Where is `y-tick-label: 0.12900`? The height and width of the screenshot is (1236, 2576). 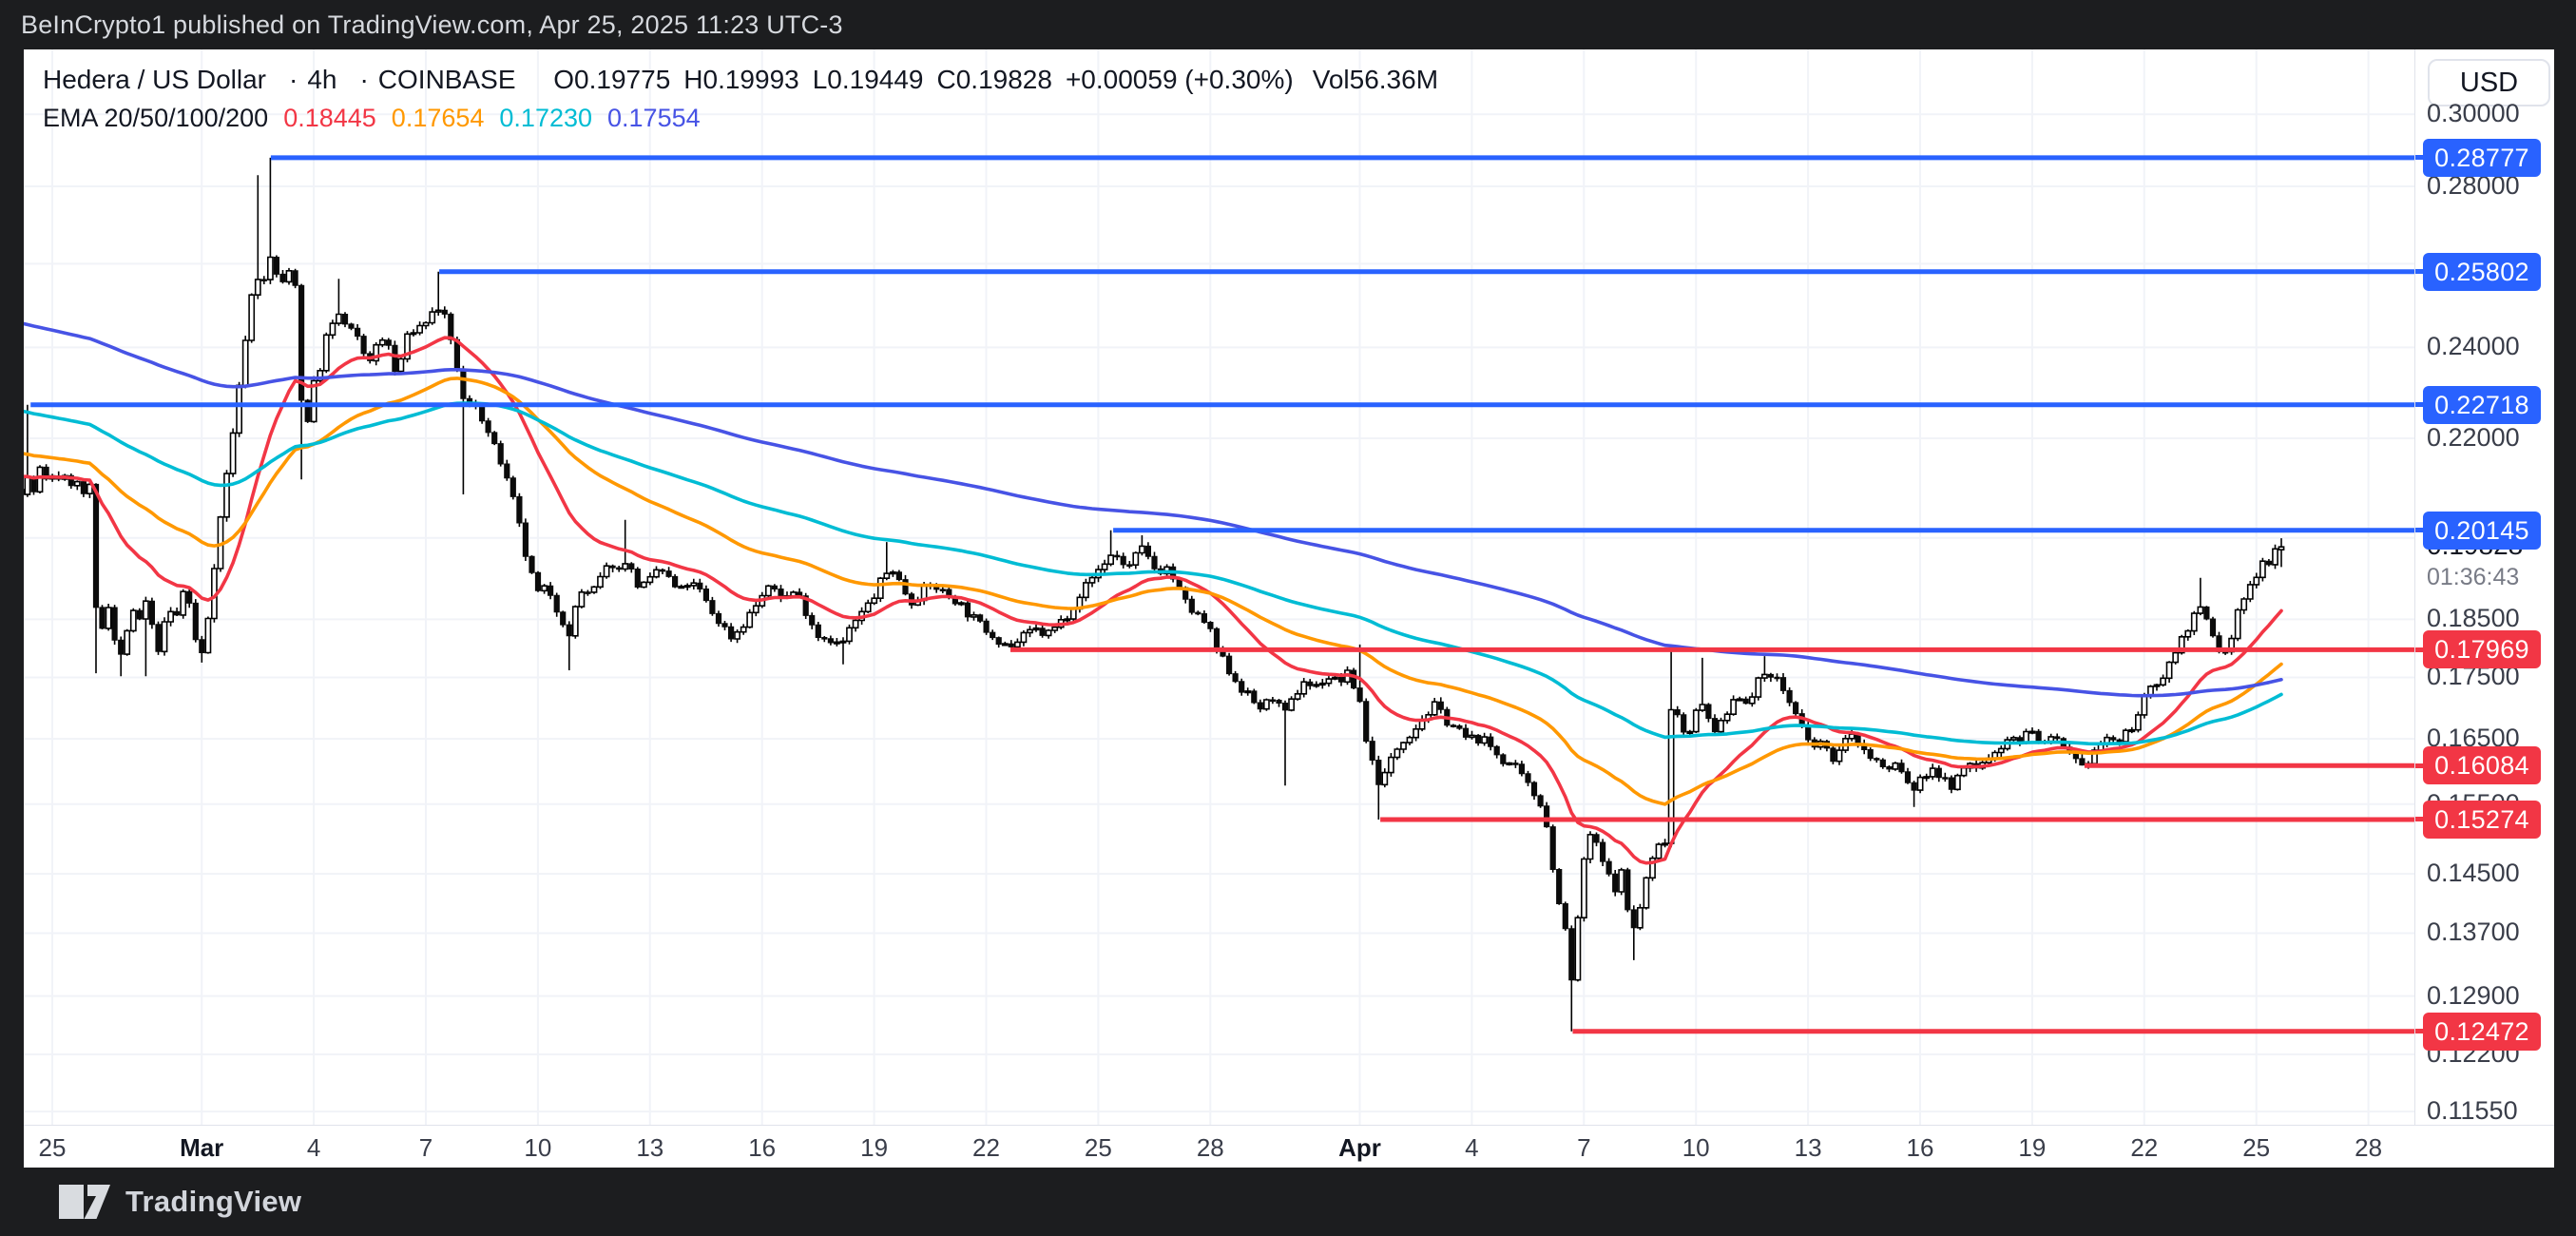 y-tick-label: 0.12900 is located at coordinates (2473, 995).